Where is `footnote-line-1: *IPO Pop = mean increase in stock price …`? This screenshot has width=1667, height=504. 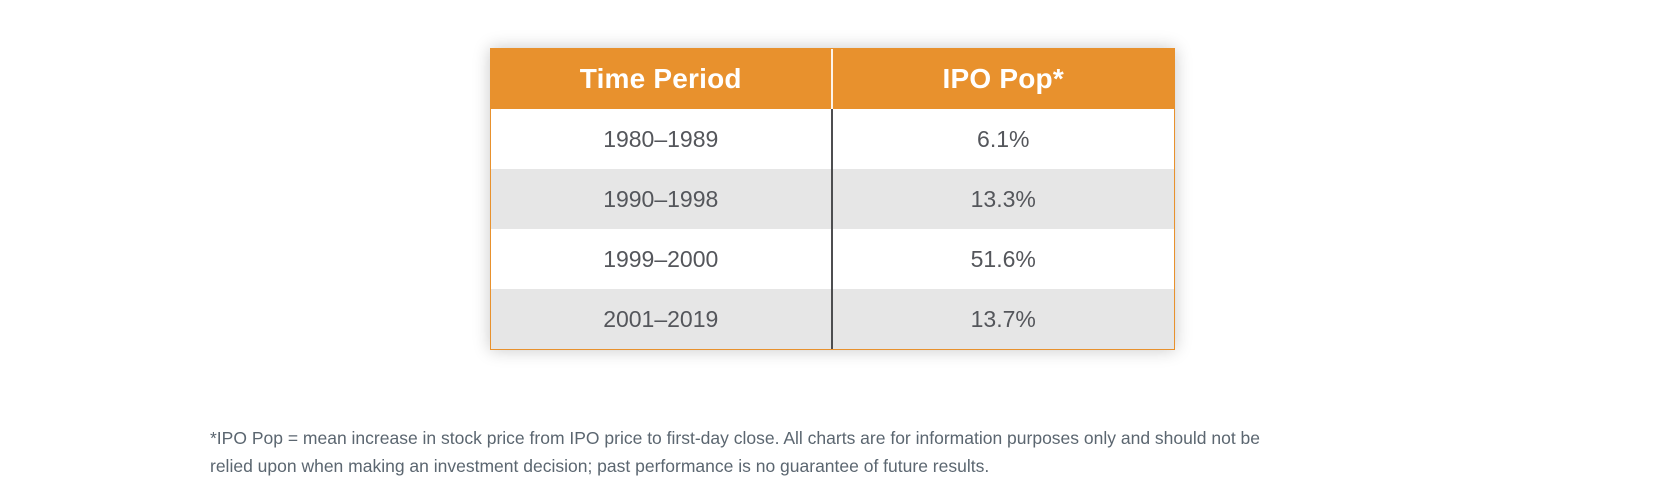 footnote-line-1: *IPO Pop = mean increase in stock price … is located at coordinates (735, 438).